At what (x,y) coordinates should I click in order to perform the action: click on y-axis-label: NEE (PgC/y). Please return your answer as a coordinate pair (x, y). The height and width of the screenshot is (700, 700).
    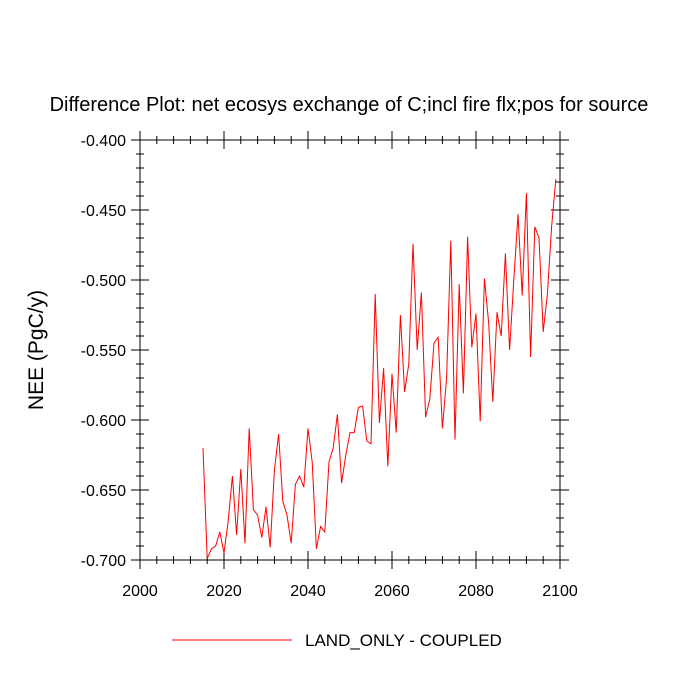
    Looking at the image, I should click on (36, 350).